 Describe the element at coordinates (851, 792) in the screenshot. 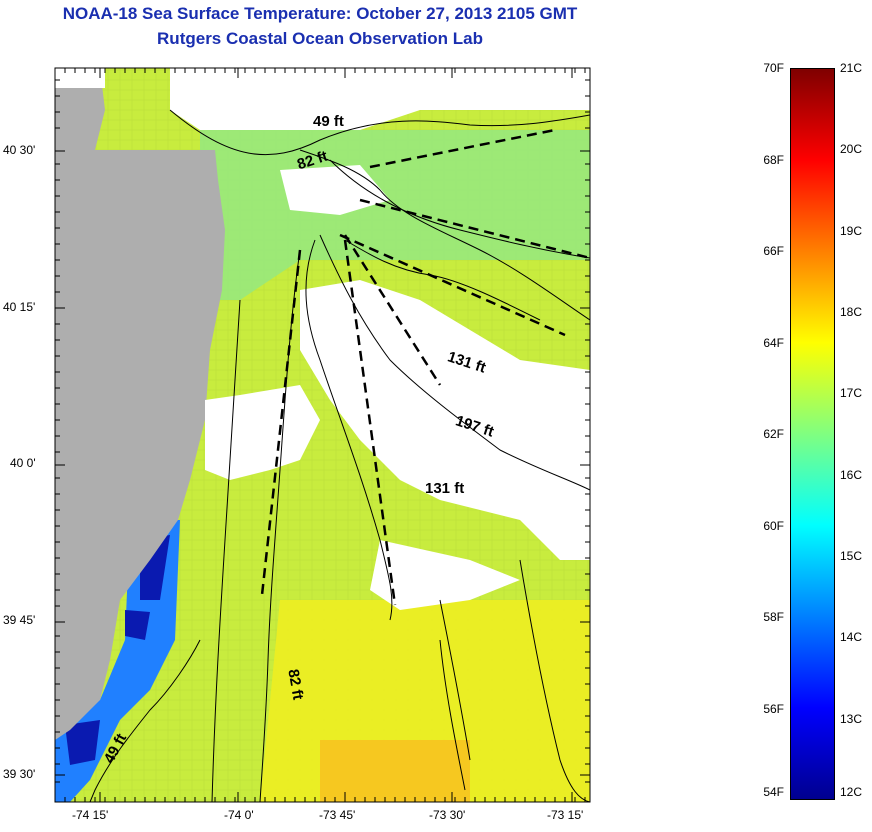

I see `colorbar-c-label: 12C` at that location.